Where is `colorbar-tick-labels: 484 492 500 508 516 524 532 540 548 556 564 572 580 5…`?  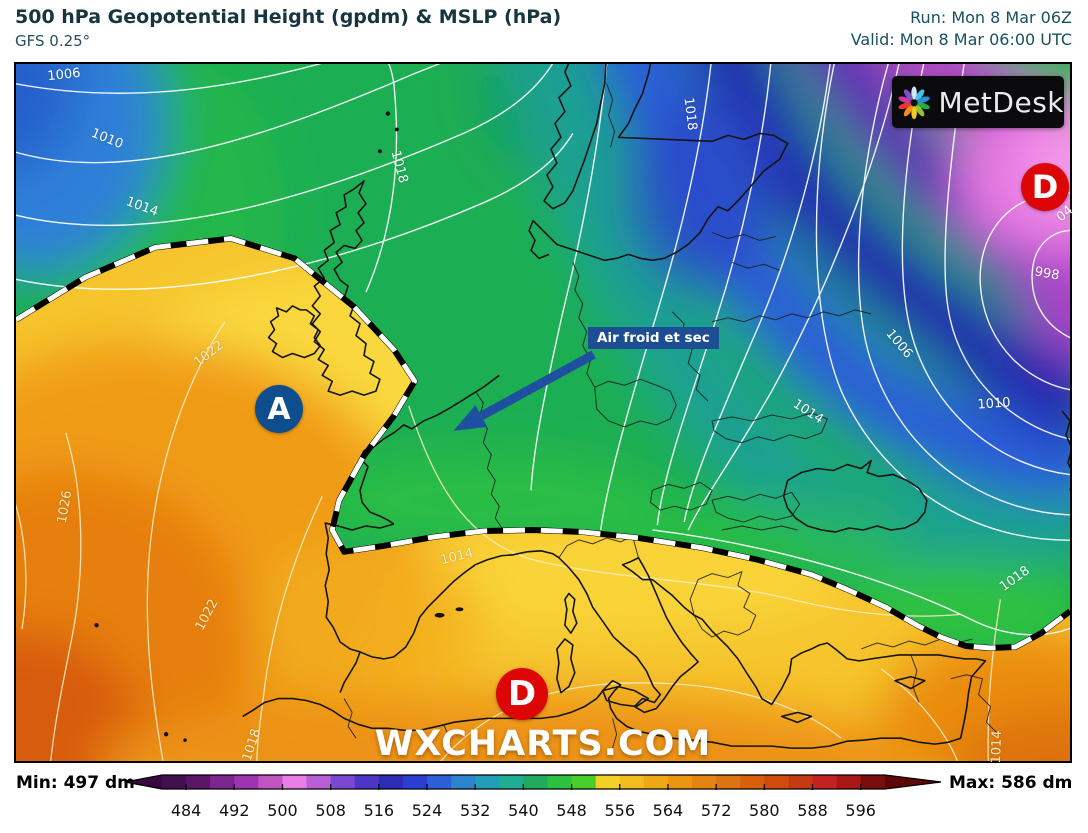 colorbar-tick-labels: 484 492 500 508 516 524 532 540 548 556 564 572 580 5… is located at coordinates (523, 802).